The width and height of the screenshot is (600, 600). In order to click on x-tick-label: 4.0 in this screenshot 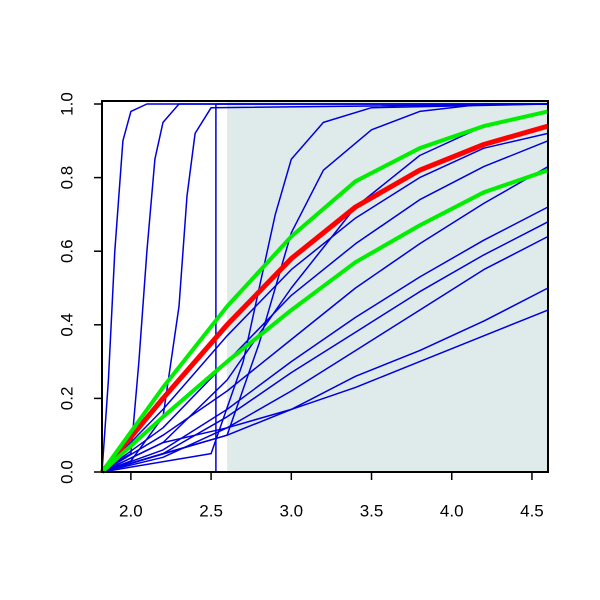, I will do `click(452, 510)`.